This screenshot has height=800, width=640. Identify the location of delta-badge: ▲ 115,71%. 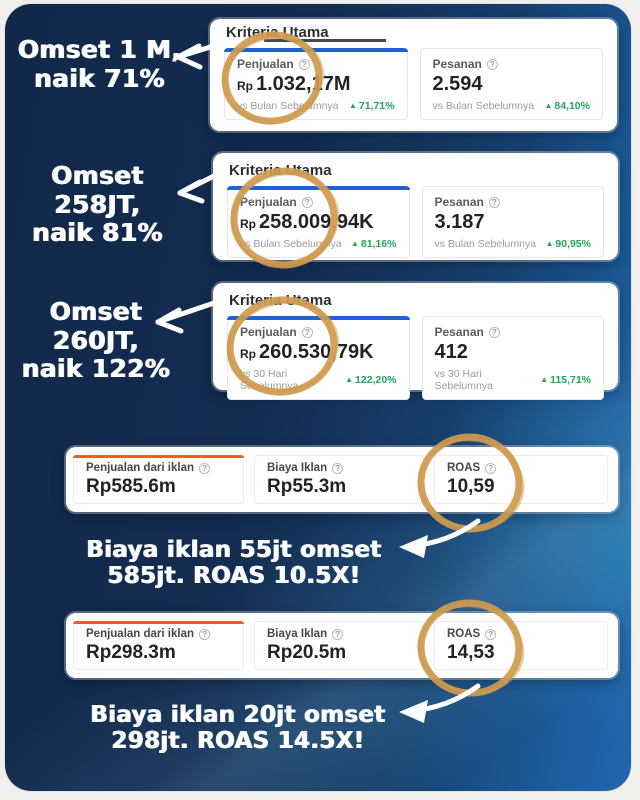
(565, 380).